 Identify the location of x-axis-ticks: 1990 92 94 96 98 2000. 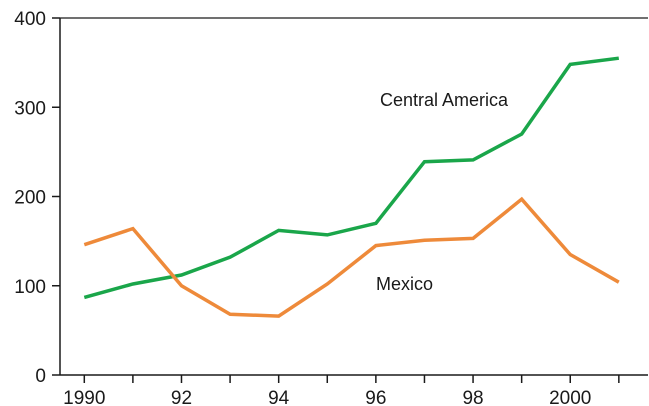
(341, 390).